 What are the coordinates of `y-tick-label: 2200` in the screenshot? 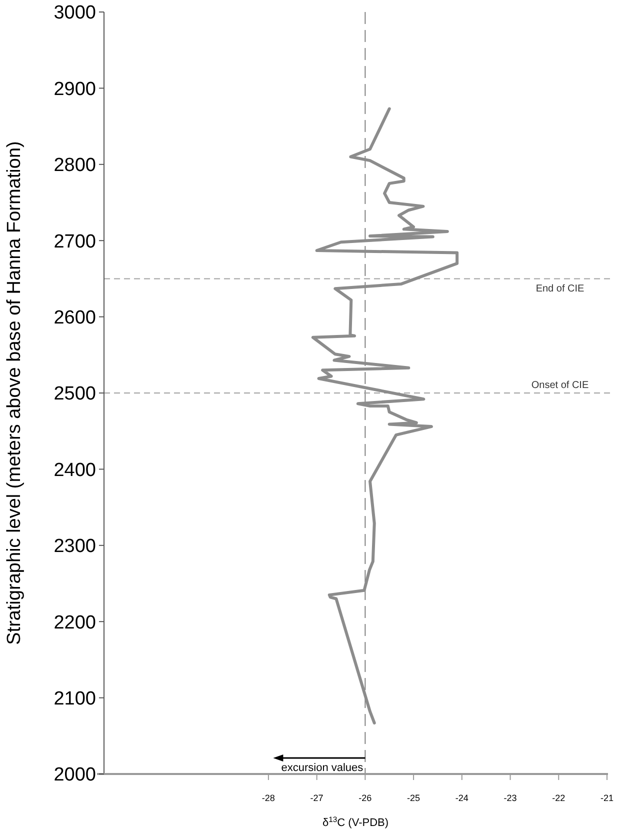 It's located at (75, 623).